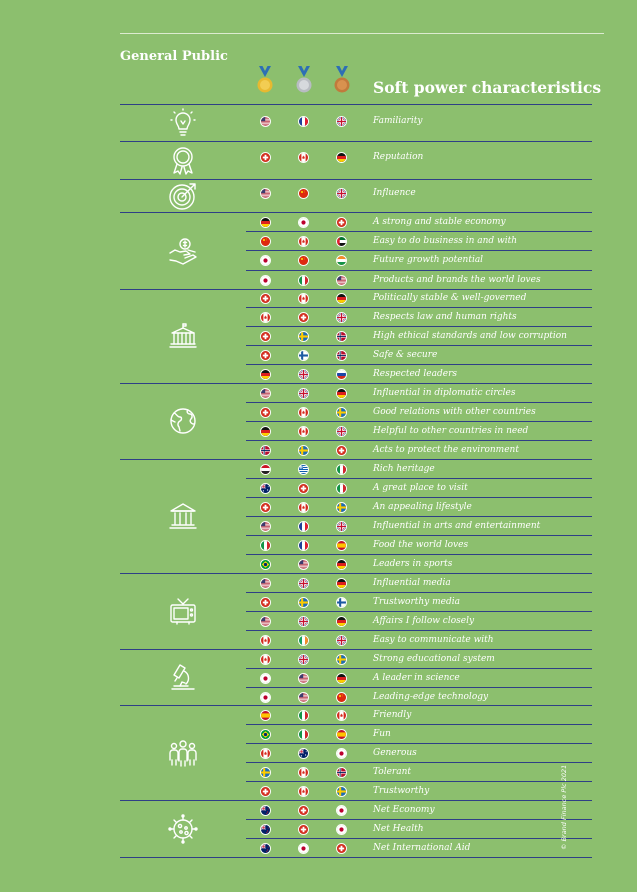 The width and height of the screenshot is (637, 892). I want to click on characteristic-label: Easy to communicate with, so click(433, 639).